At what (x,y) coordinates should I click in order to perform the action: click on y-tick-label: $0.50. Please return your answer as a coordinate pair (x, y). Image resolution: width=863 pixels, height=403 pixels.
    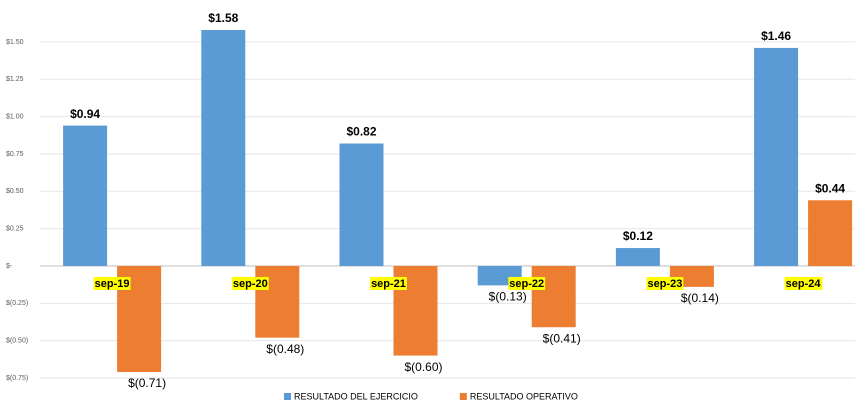
    Looking at the image, I should click on (15, 191).